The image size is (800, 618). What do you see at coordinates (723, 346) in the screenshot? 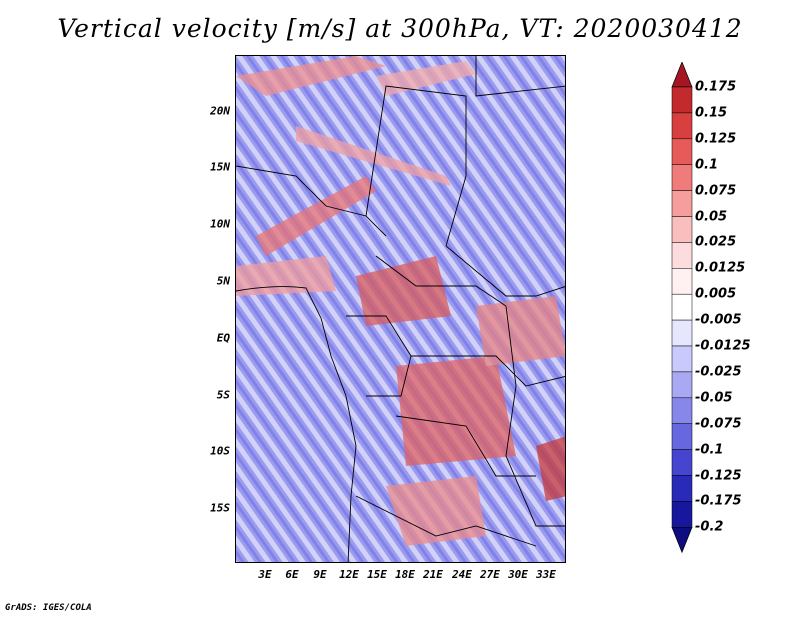
I see `colorbar-level-label: -0.0125` at bounding box center [723, 346].